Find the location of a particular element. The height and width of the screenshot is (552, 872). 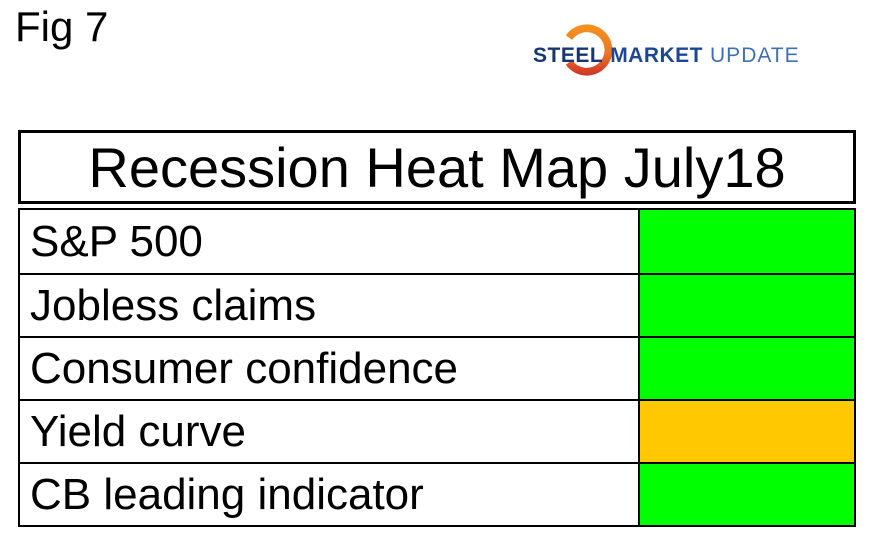

table-row: Yield curve is located at coordinates (437, 430).